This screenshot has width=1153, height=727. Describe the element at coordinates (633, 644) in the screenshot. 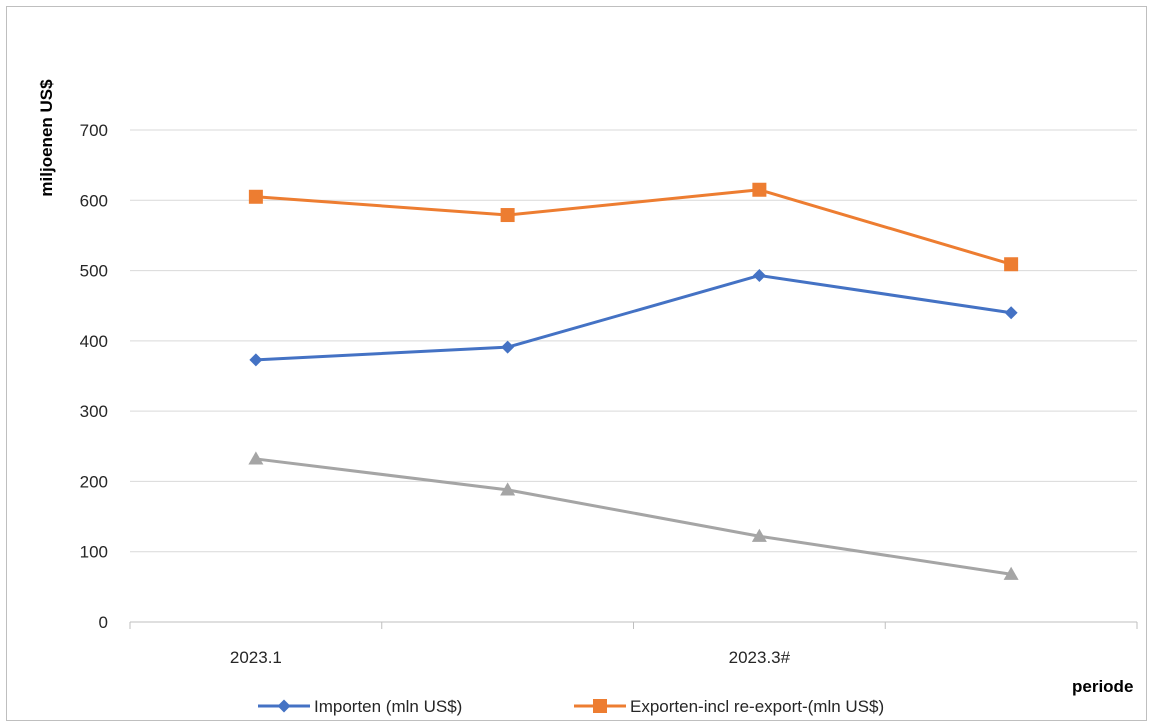

I see `x-axis: 2023.1 2023.3#` at that location.